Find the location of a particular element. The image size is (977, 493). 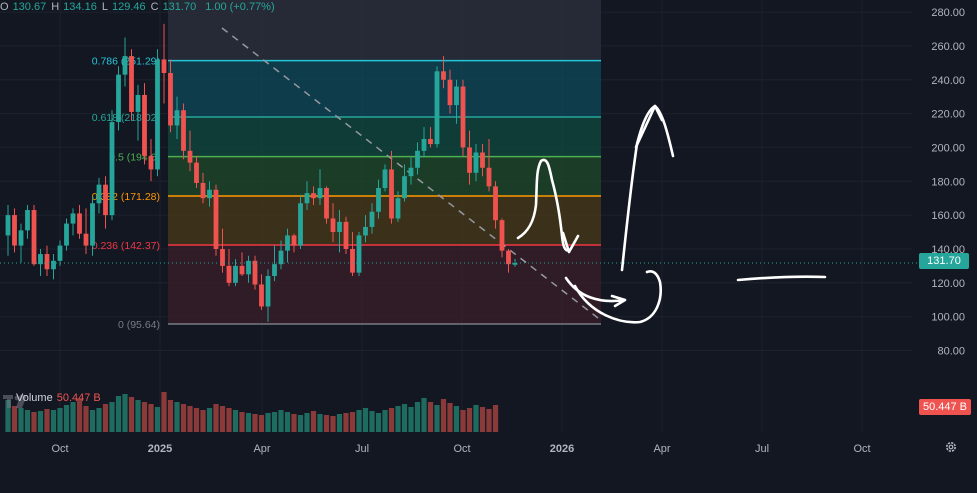

time-axis: Oct 2025 Apr Jul Oct 2026 Apr Jul Oct is located at coordinates (460, 449).